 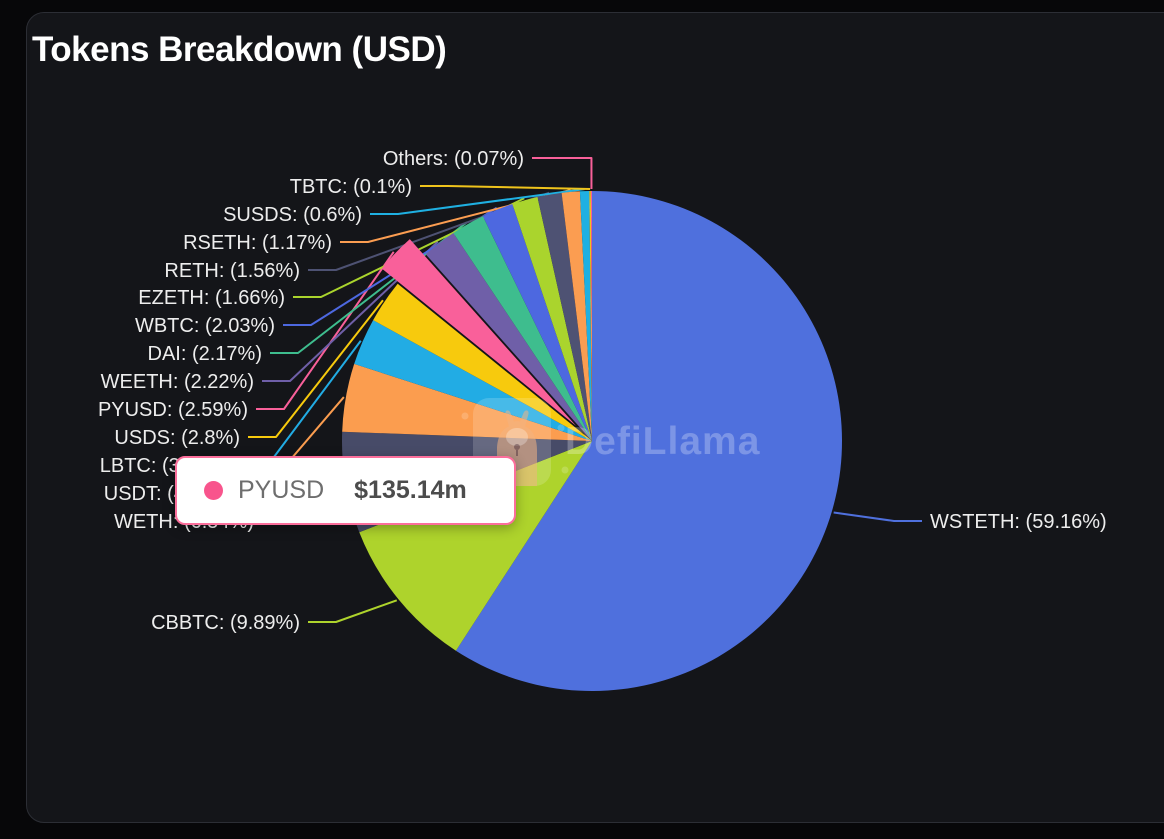 What do you see at coordinates (351, 187) in the screenshot?
I see `slice-label-tbtc: TBTC: (0.1%)` at bounding box center [351, 187].